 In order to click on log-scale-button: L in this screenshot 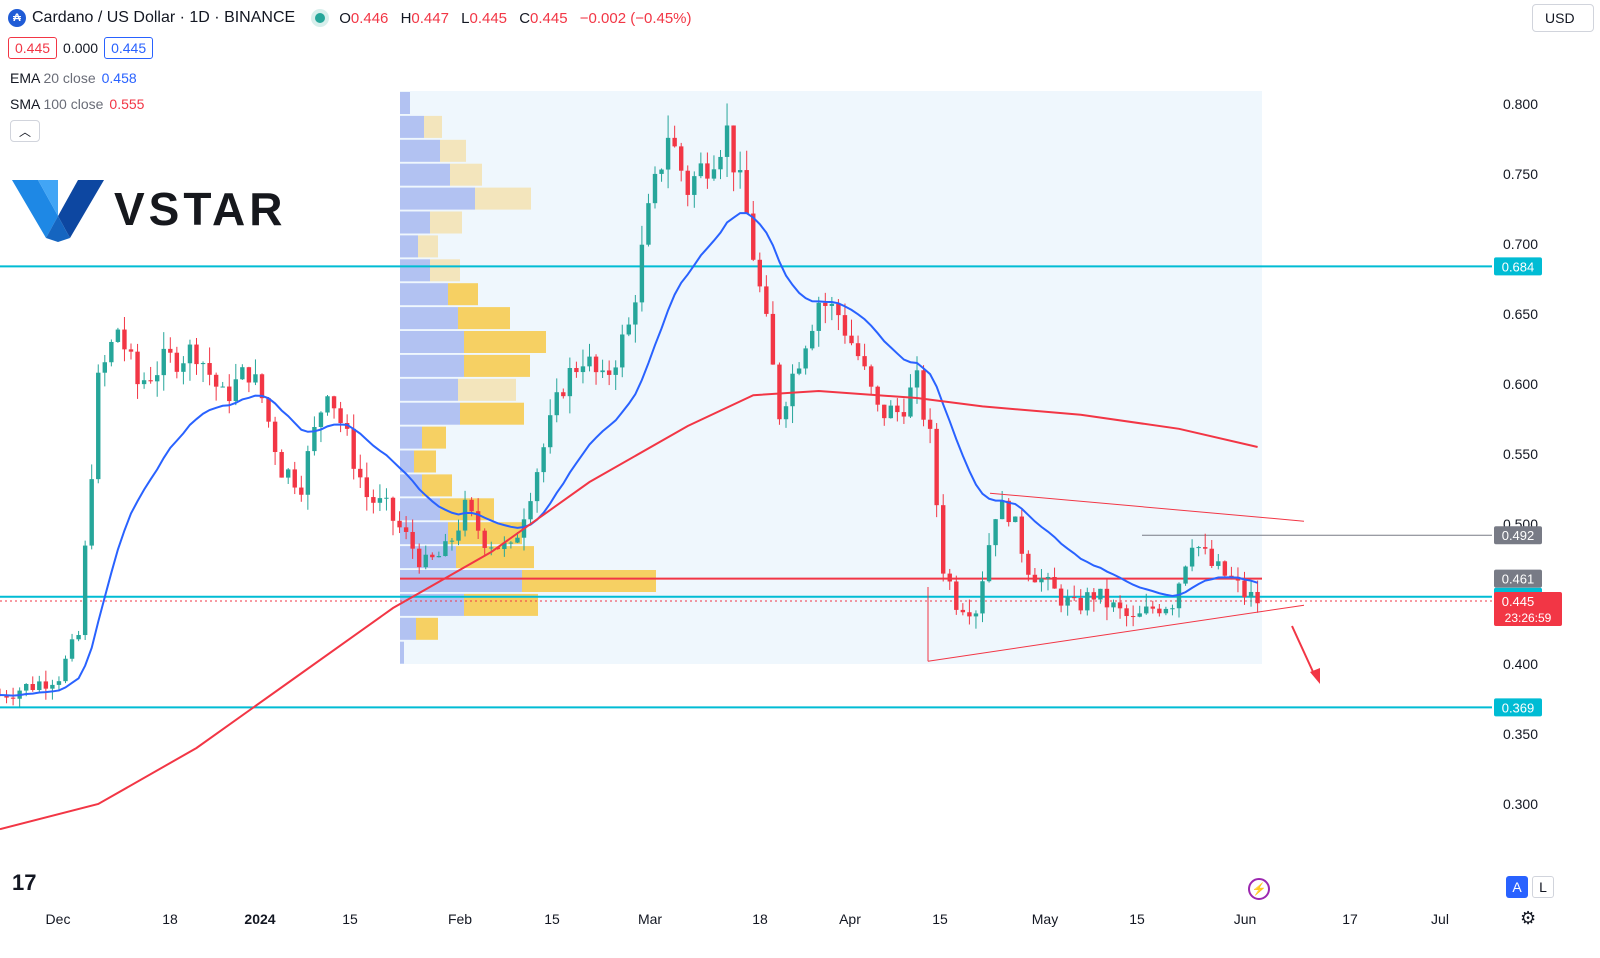, I will do `click(1543, 887)`.